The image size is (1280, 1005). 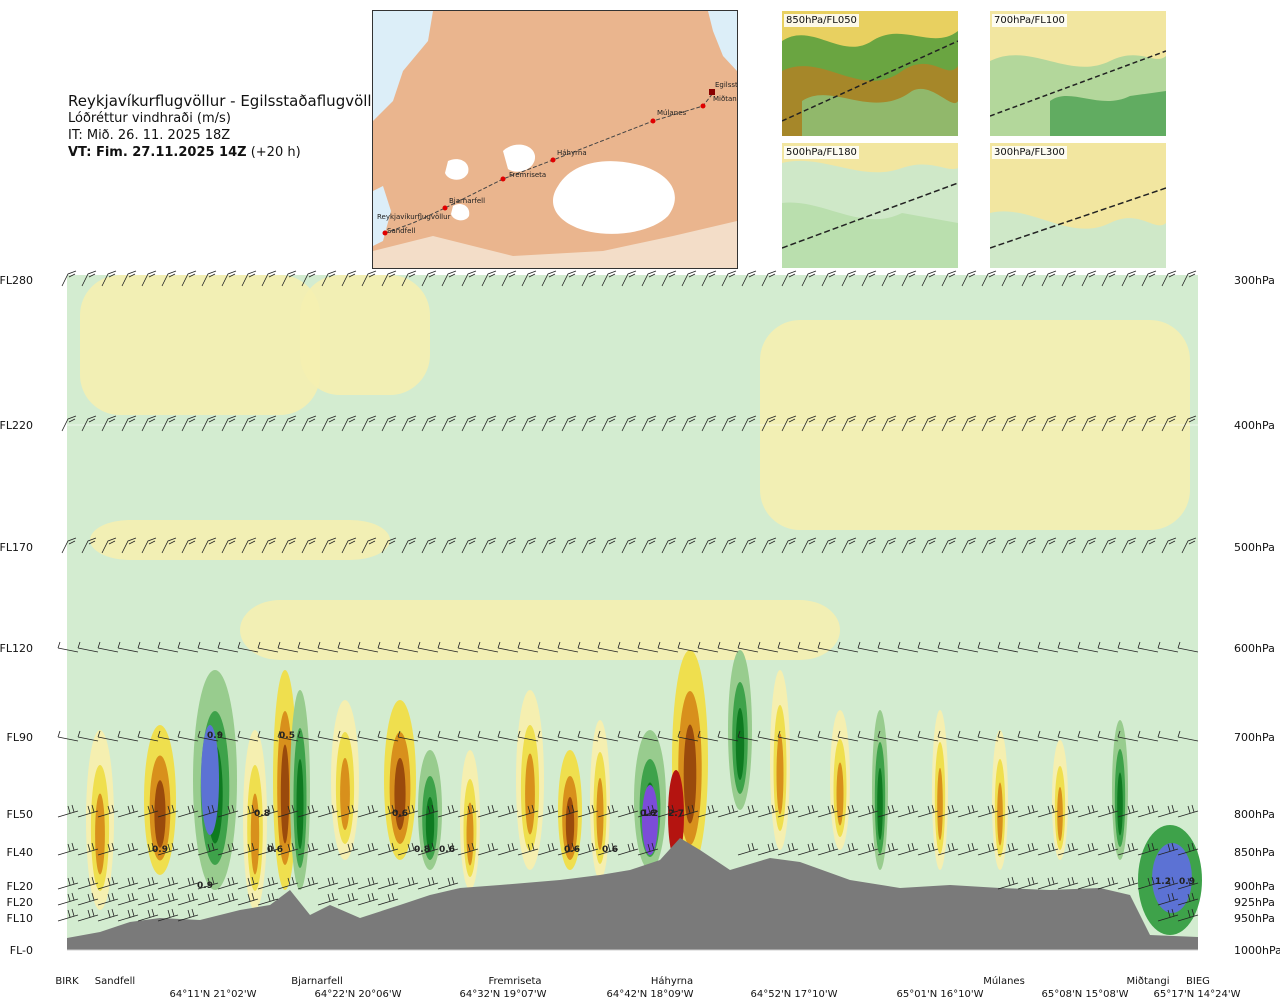 What do you see at coordinates (676, 815) in the screenshot?
I see `strong-downdraft-core` at bounding box center [676, 815].